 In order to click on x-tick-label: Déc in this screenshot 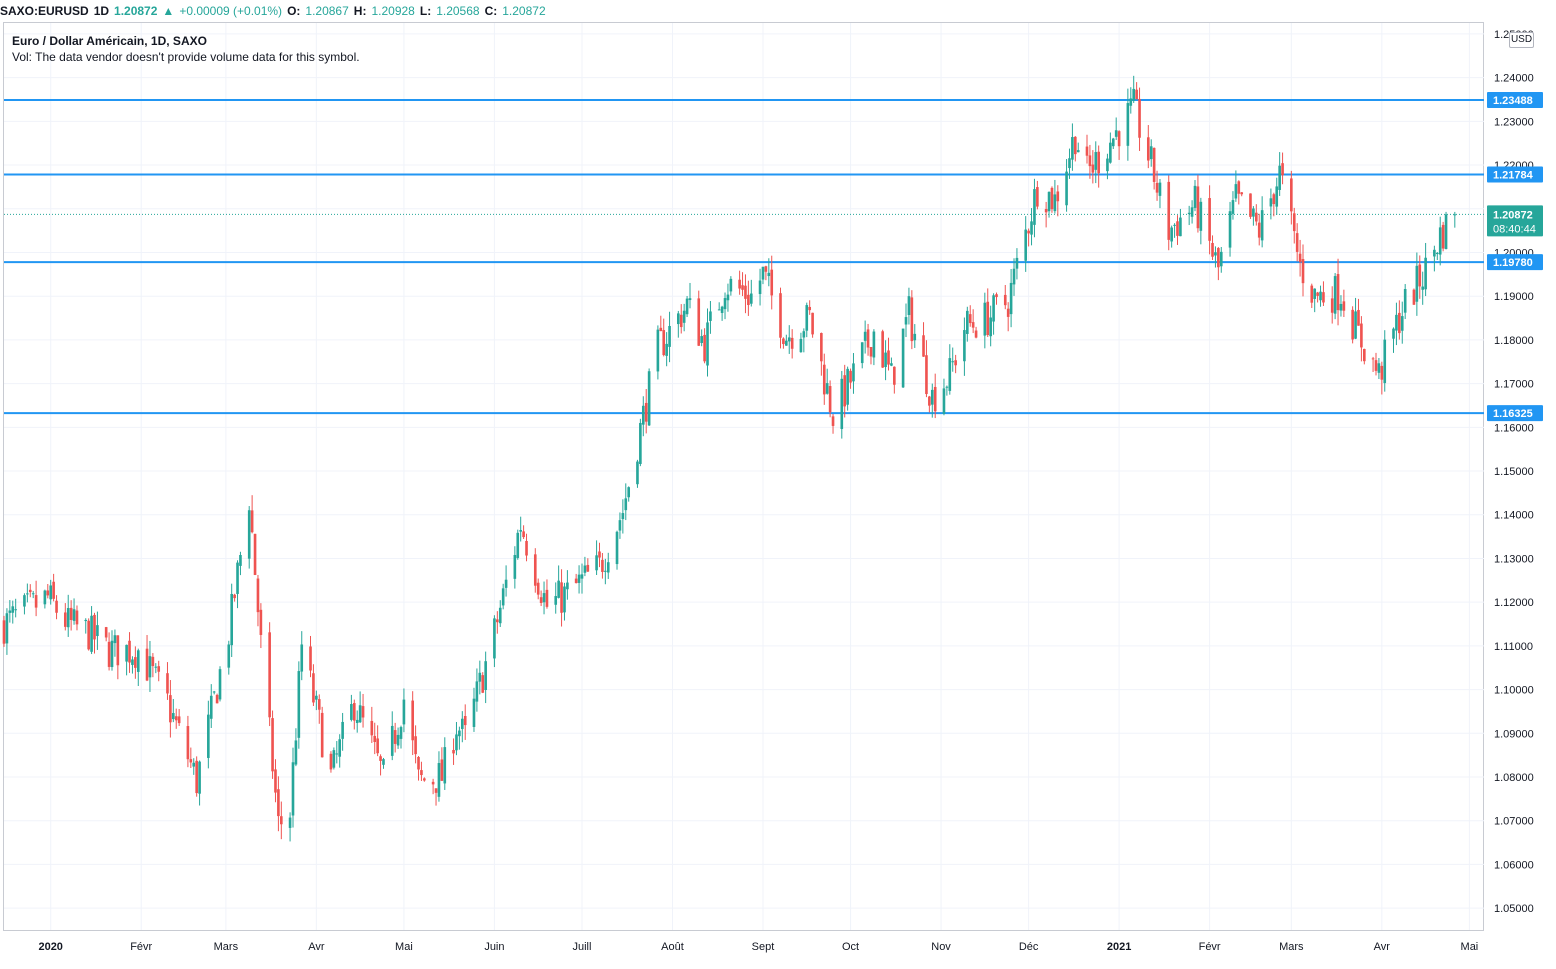, I will do `click(1029, 947)`.